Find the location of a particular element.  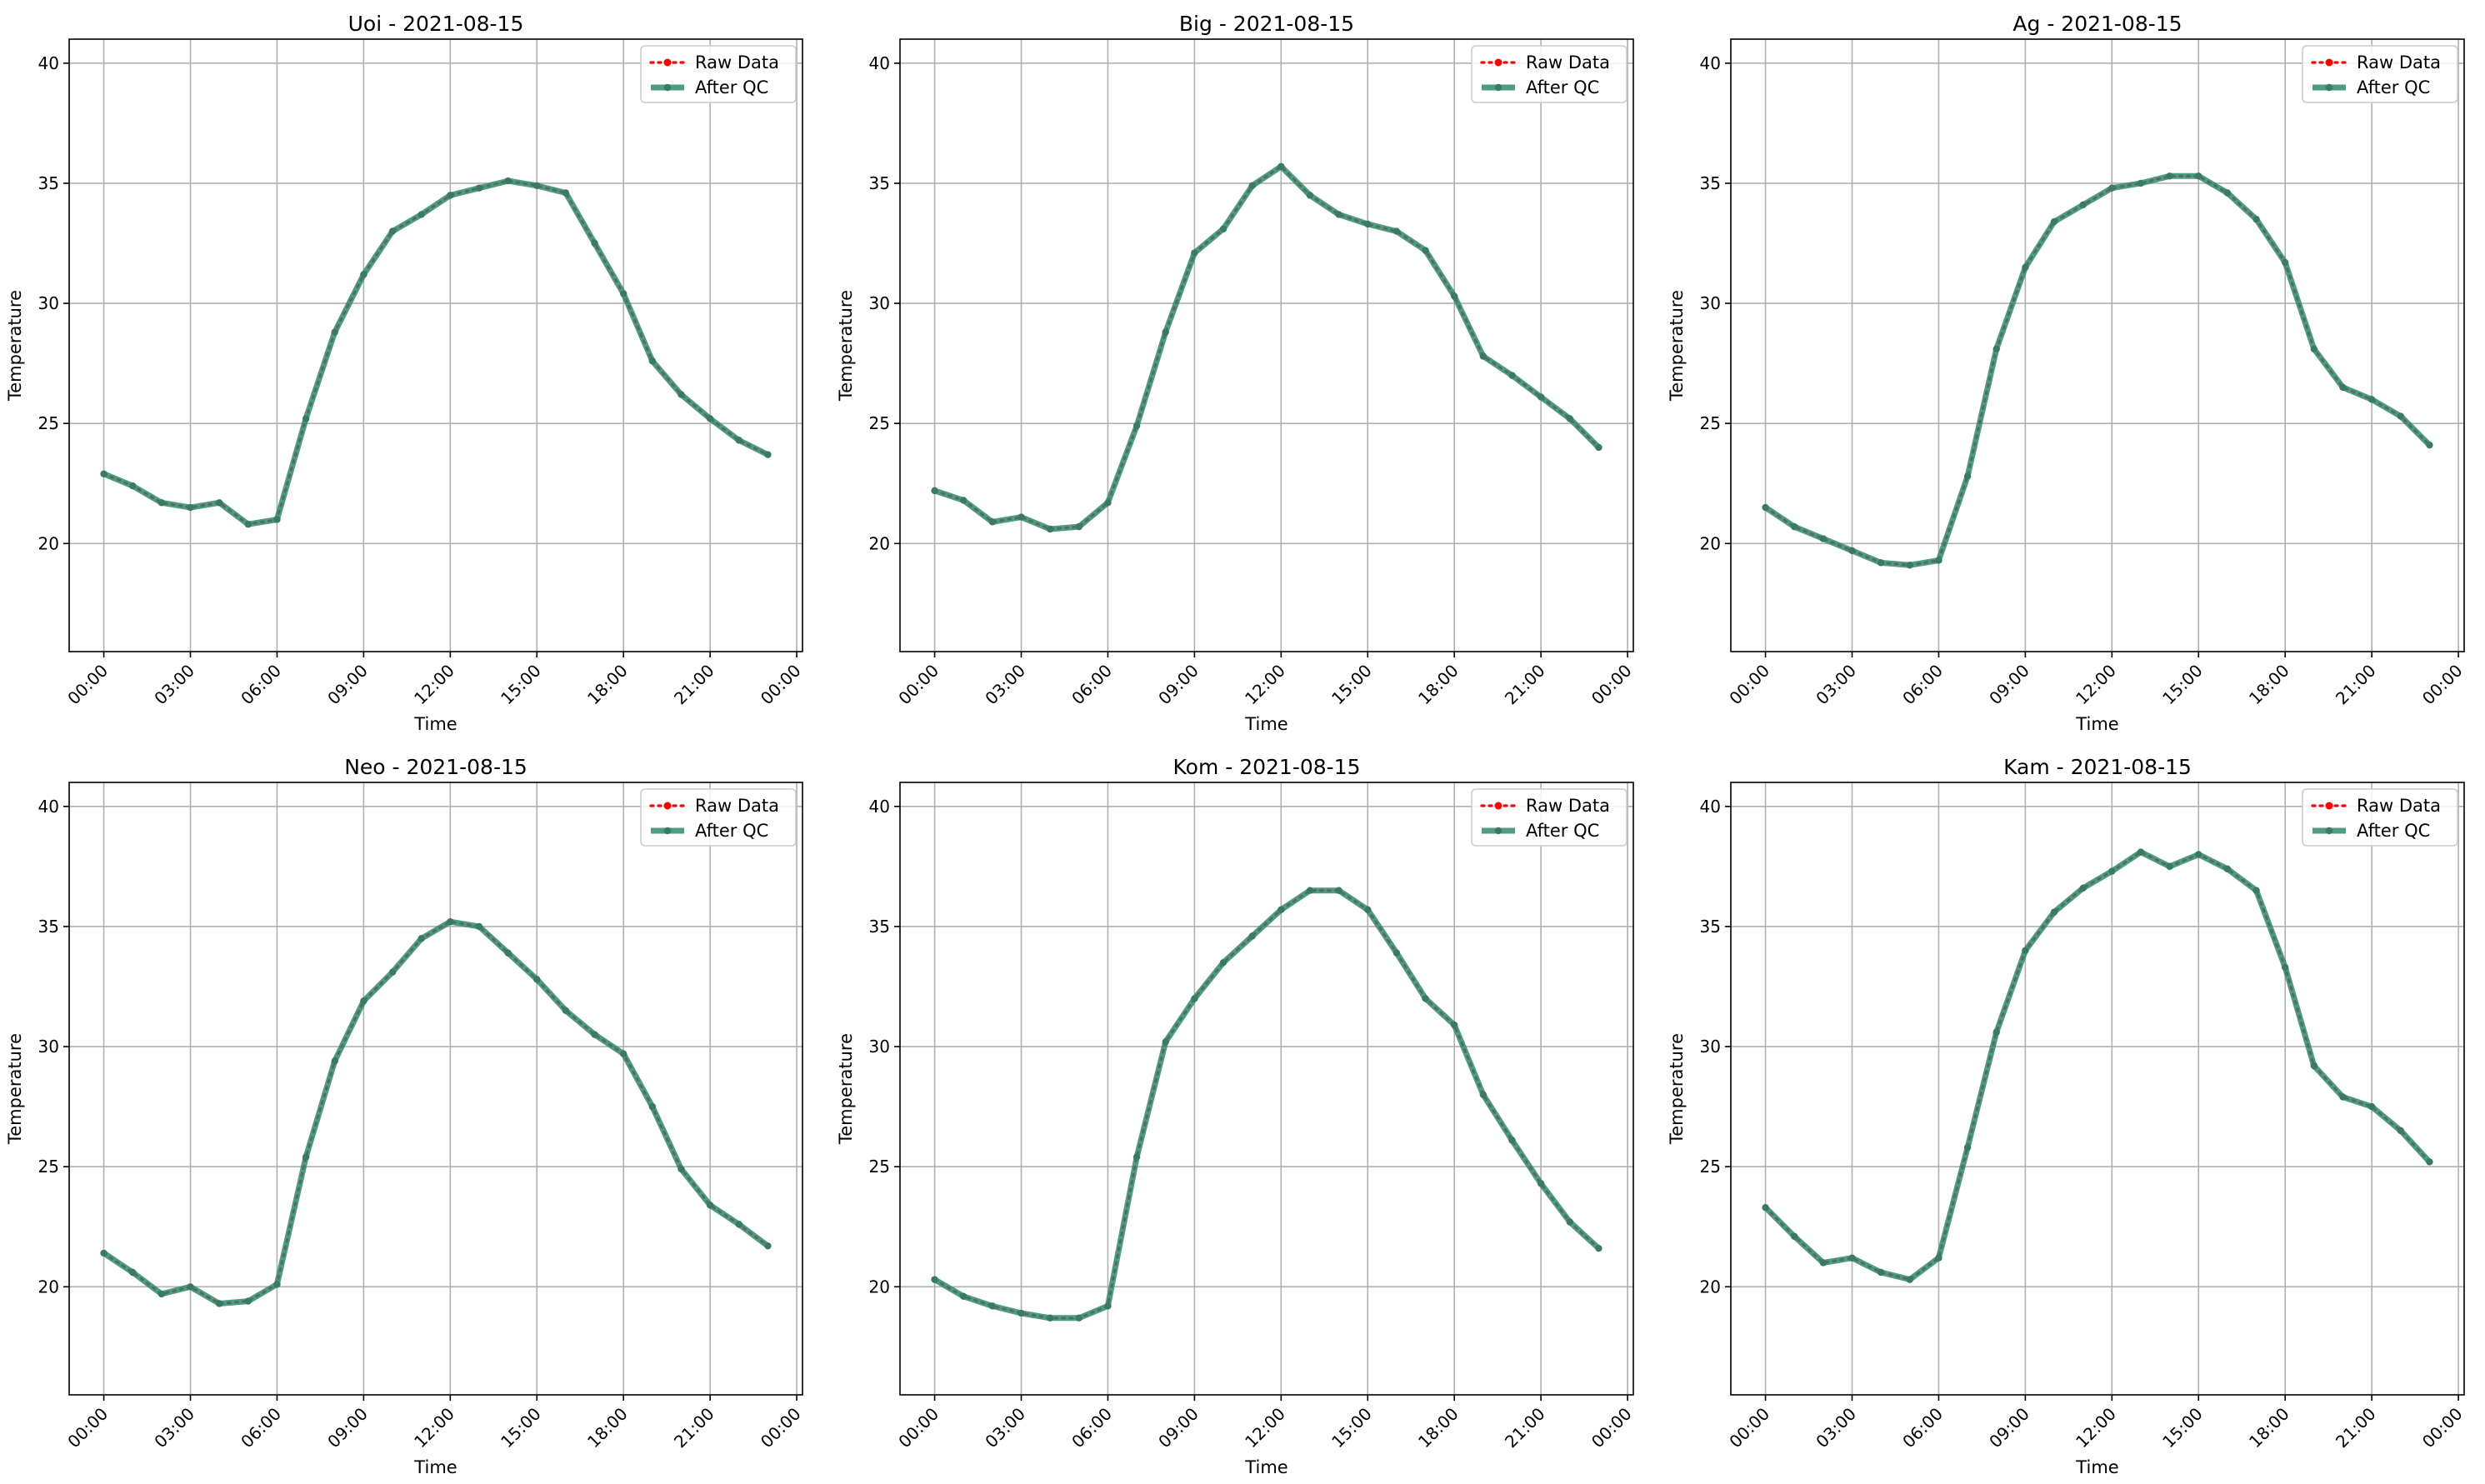

axes-frame is located at coordinates (1266, 1089).